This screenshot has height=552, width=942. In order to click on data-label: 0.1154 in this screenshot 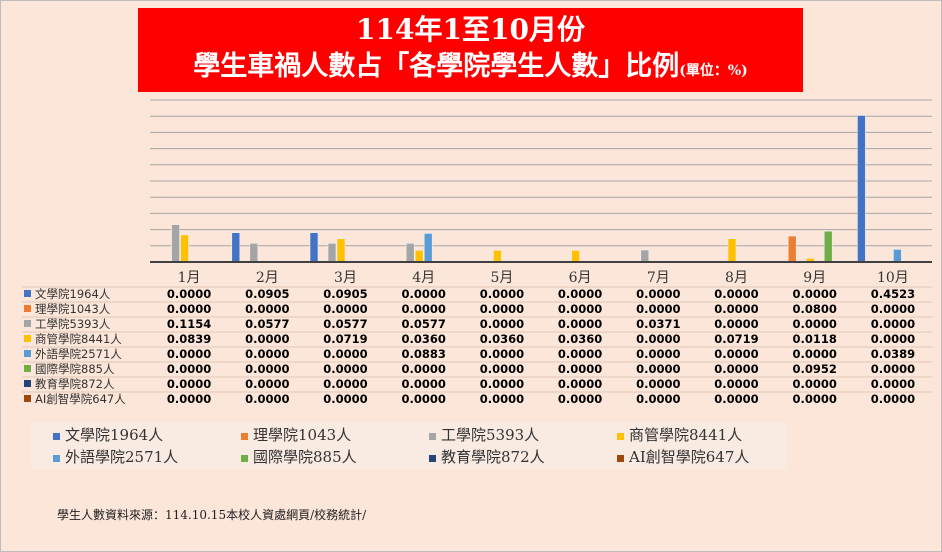, I will do `click(189, 324)`.